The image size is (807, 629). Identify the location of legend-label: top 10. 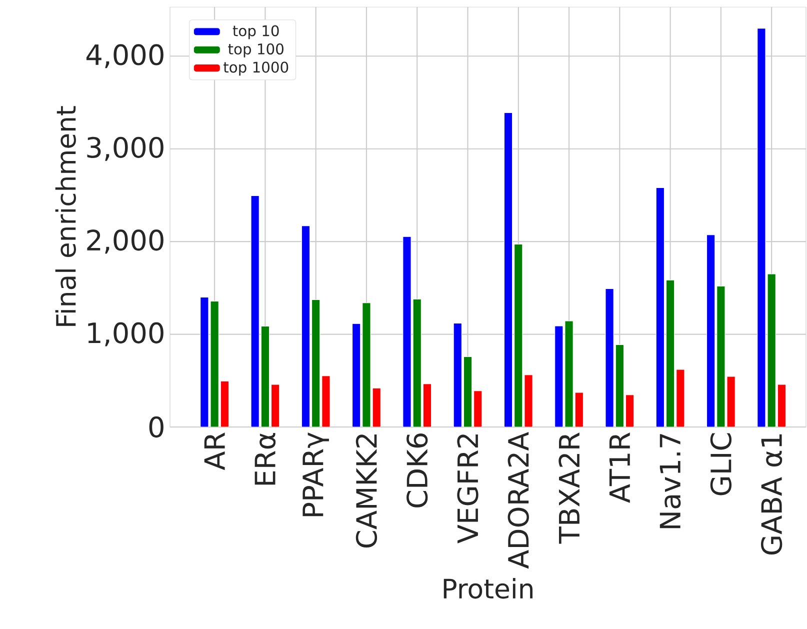
(255, 32).